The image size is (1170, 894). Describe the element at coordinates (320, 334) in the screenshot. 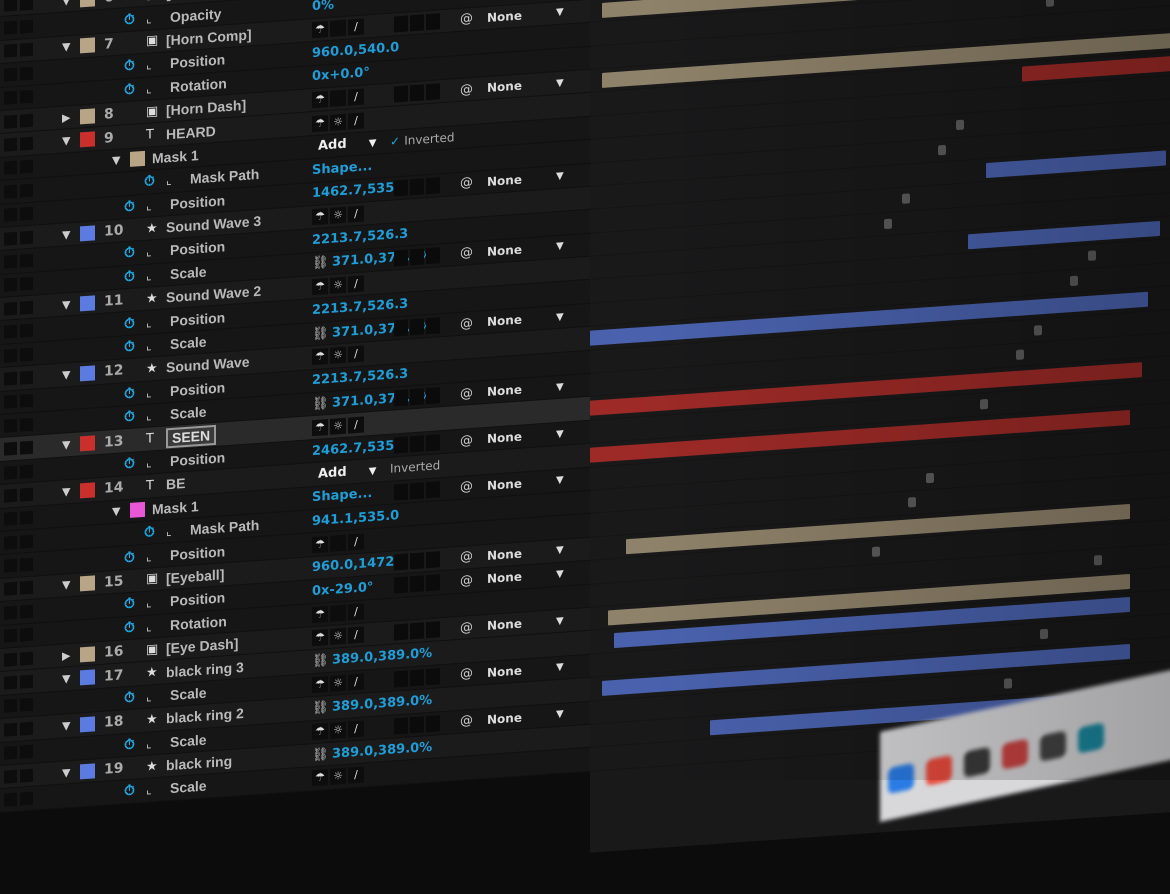

I see `link-icon: ⛓` at that location.